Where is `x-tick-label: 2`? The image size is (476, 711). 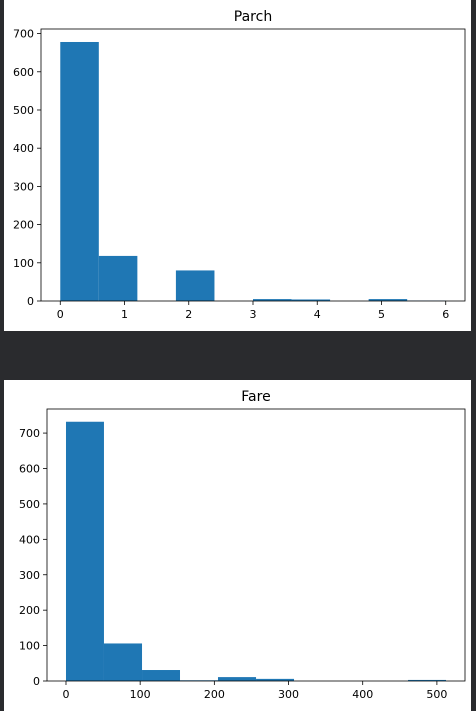 x-tick-label: 2 is located at coordinates (188, 314).